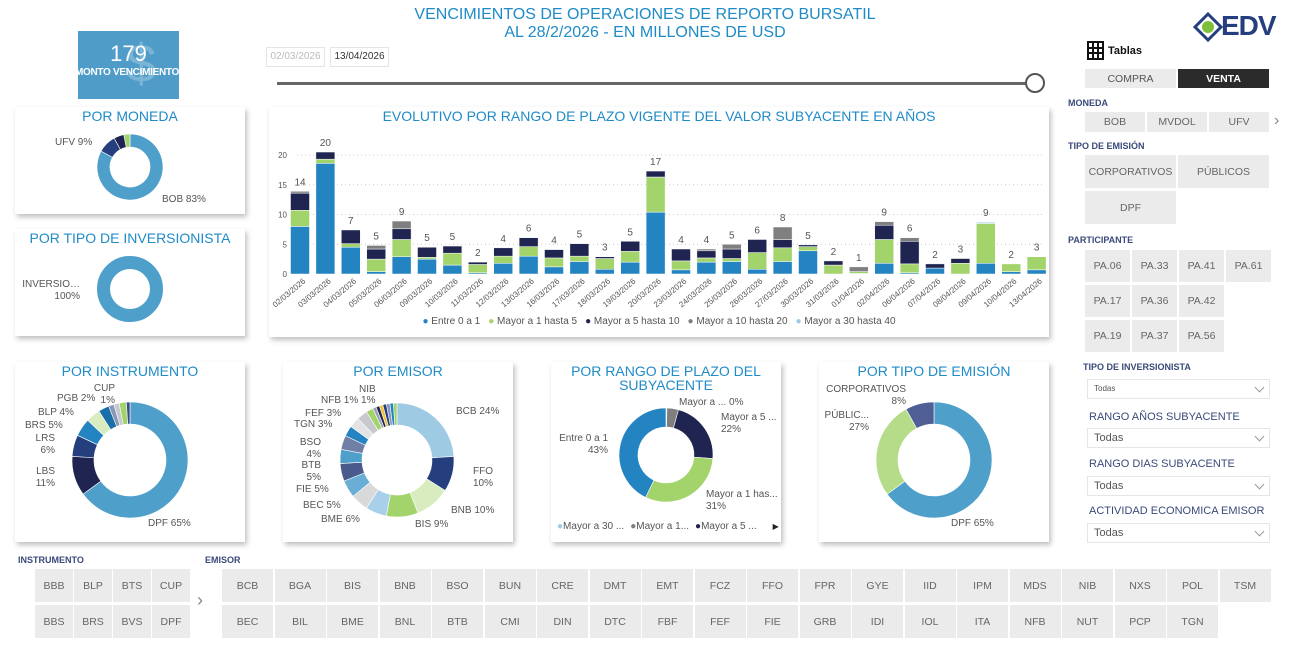  Describe the element at coordinates (738, 321) in the screenshot. I see `legend-item: ● Mayor a 10 hasta 20` at that location.